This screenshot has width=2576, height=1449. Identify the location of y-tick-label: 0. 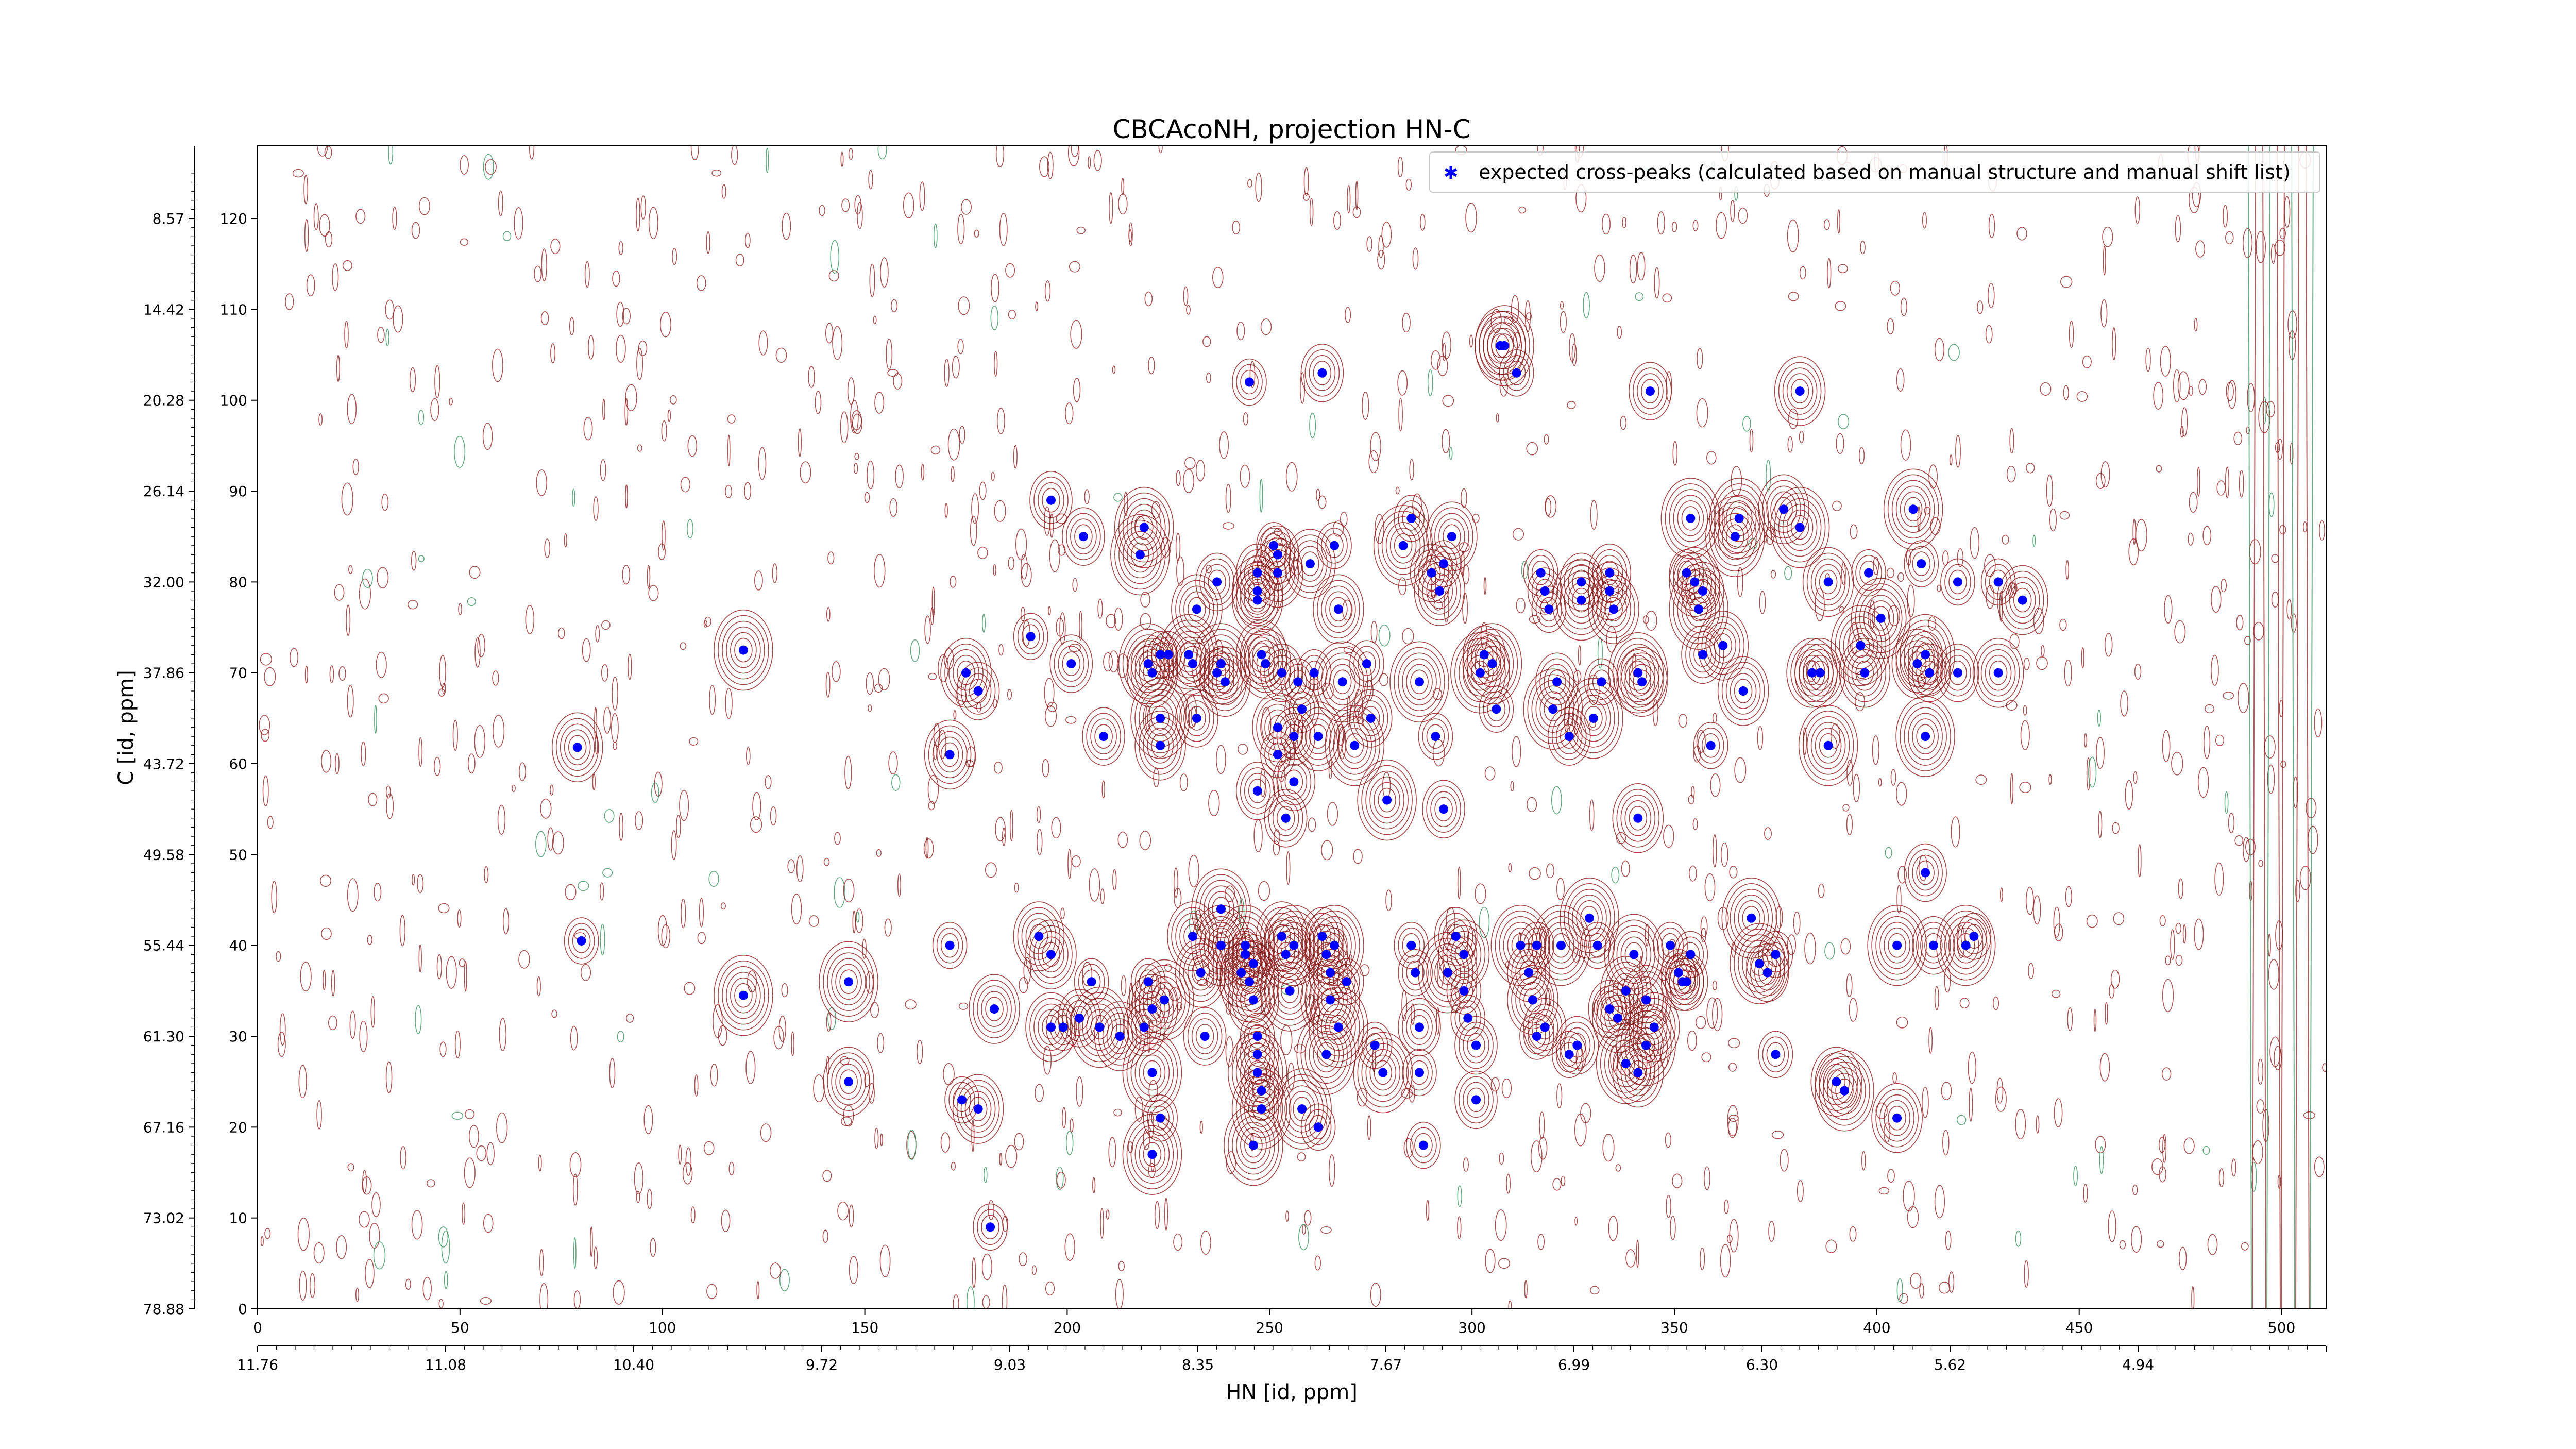
(242, 1309).